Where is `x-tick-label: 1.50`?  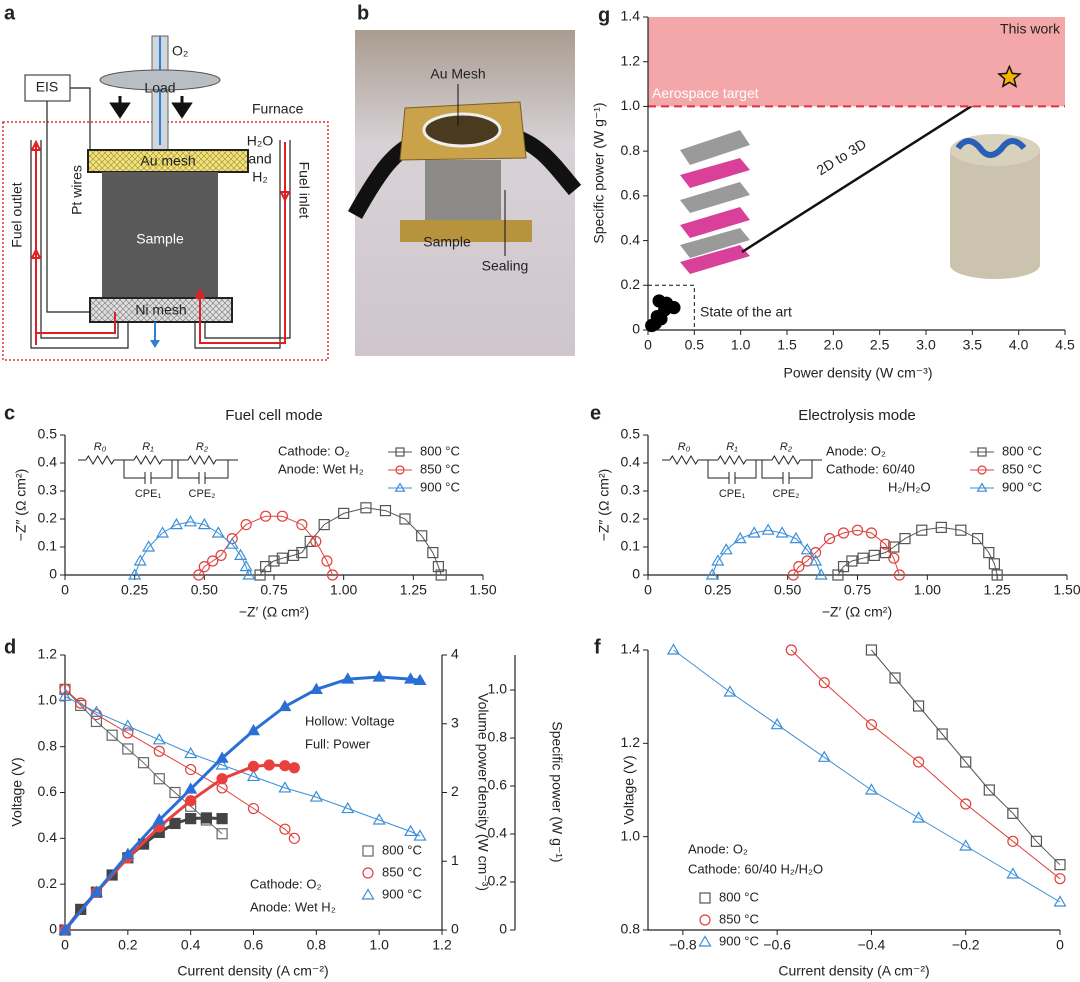 x-tick-label: 1.50 is located at coordinates (1066, 590).